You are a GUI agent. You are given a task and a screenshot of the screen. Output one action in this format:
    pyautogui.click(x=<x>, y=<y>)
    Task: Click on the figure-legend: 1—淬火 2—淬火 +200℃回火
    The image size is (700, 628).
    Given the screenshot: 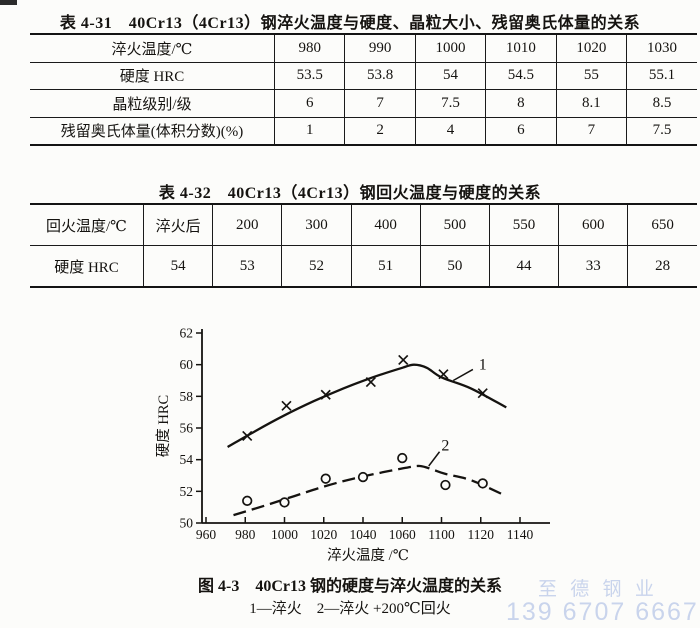 What is the action you would take?
    pyautogui.click(x=350, y=609)
    